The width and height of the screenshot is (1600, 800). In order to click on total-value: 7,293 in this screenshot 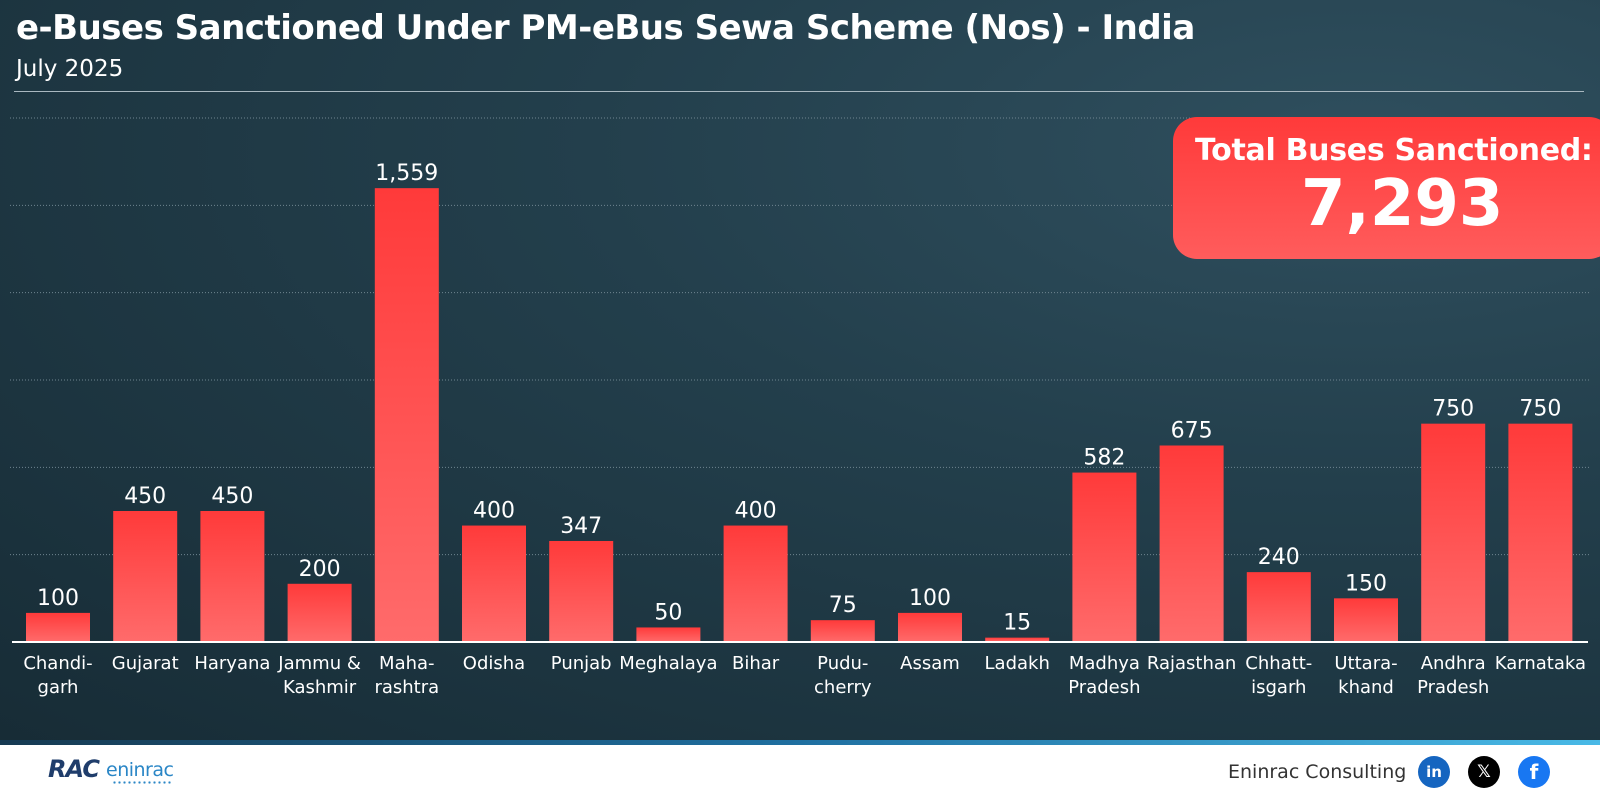, I will do `click(1402, 204)`.